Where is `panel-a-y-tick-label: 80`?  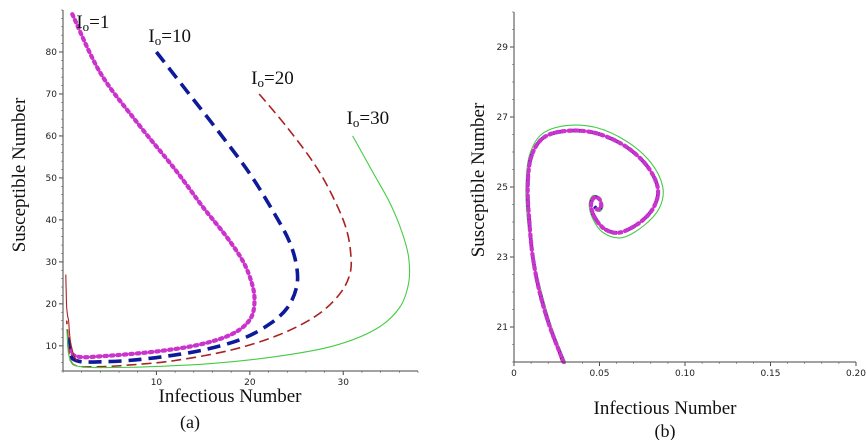
panel-a-y-tick-label: 80 is located at coordinates (52, 53).